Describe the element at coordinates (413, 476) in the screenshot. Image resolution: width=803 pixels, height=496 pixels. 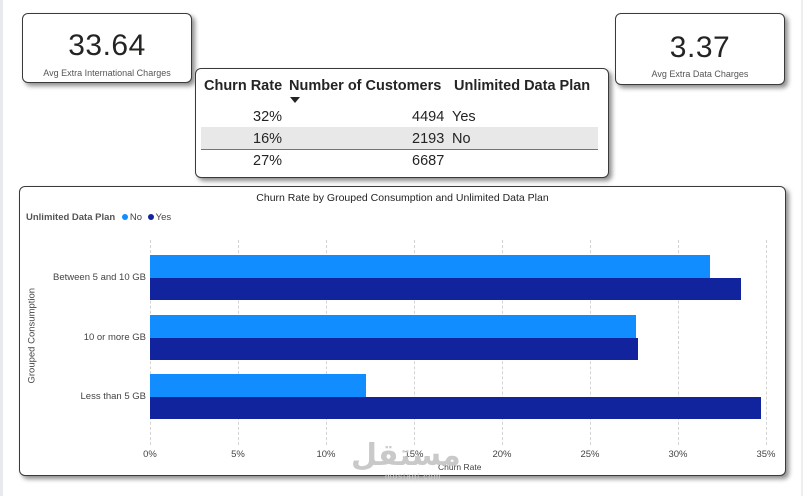
I see `watermark-url: mostaql.com` at that location.